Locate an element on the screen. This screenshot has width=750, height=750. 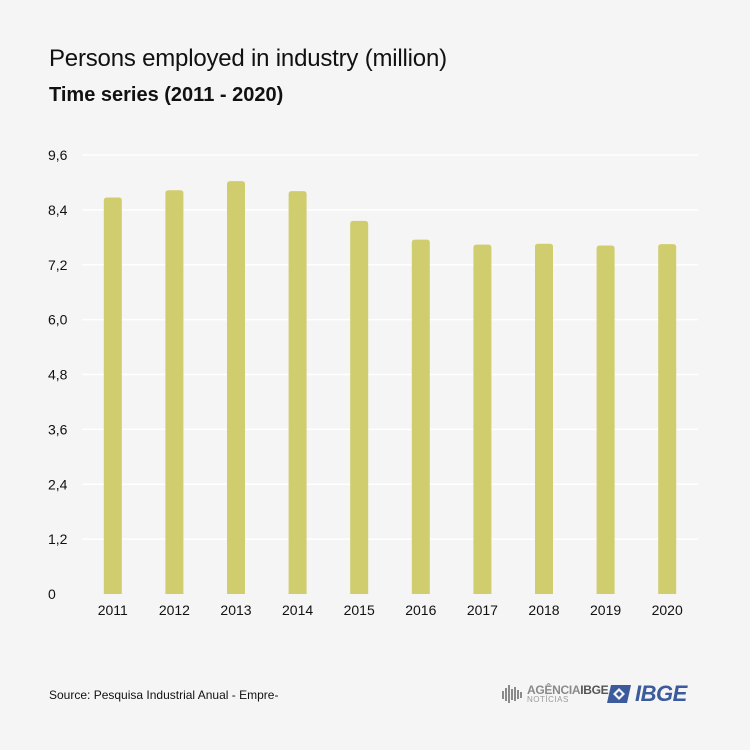
y-tick-label: 4,8 is located at coordinates (58, 375).